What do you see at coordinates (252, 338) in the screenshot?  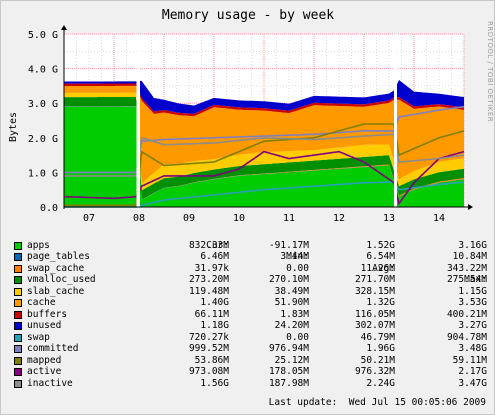 I see `legend-row-swap: swap 720.27k 0.00 46.79M 904.78M` at bounding box center [252, 338].